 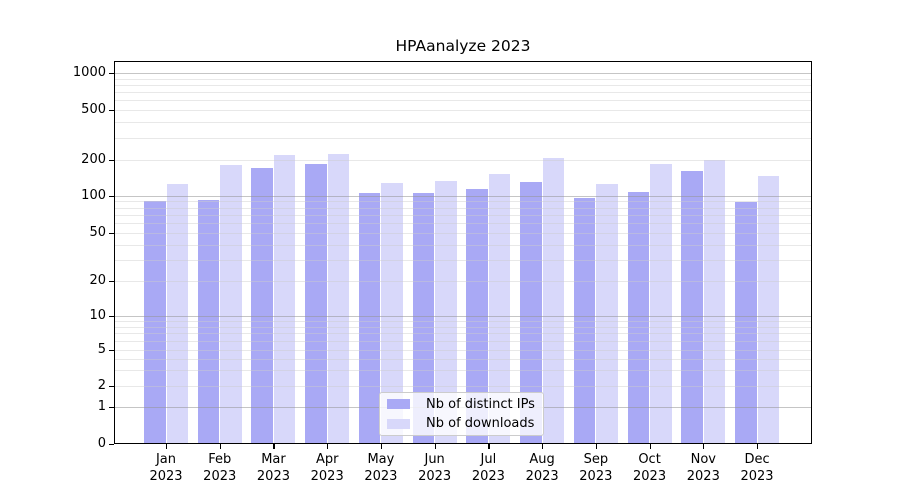 I want to click on x-tick-dec, so click(x=758, y=446).